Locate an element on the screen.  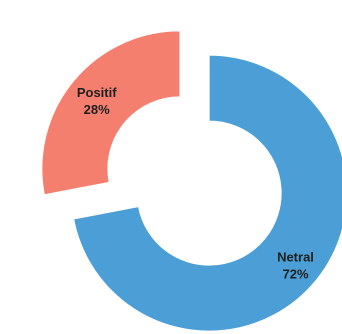
slice-label-positif: Positif is located at coordinates (97, 92).